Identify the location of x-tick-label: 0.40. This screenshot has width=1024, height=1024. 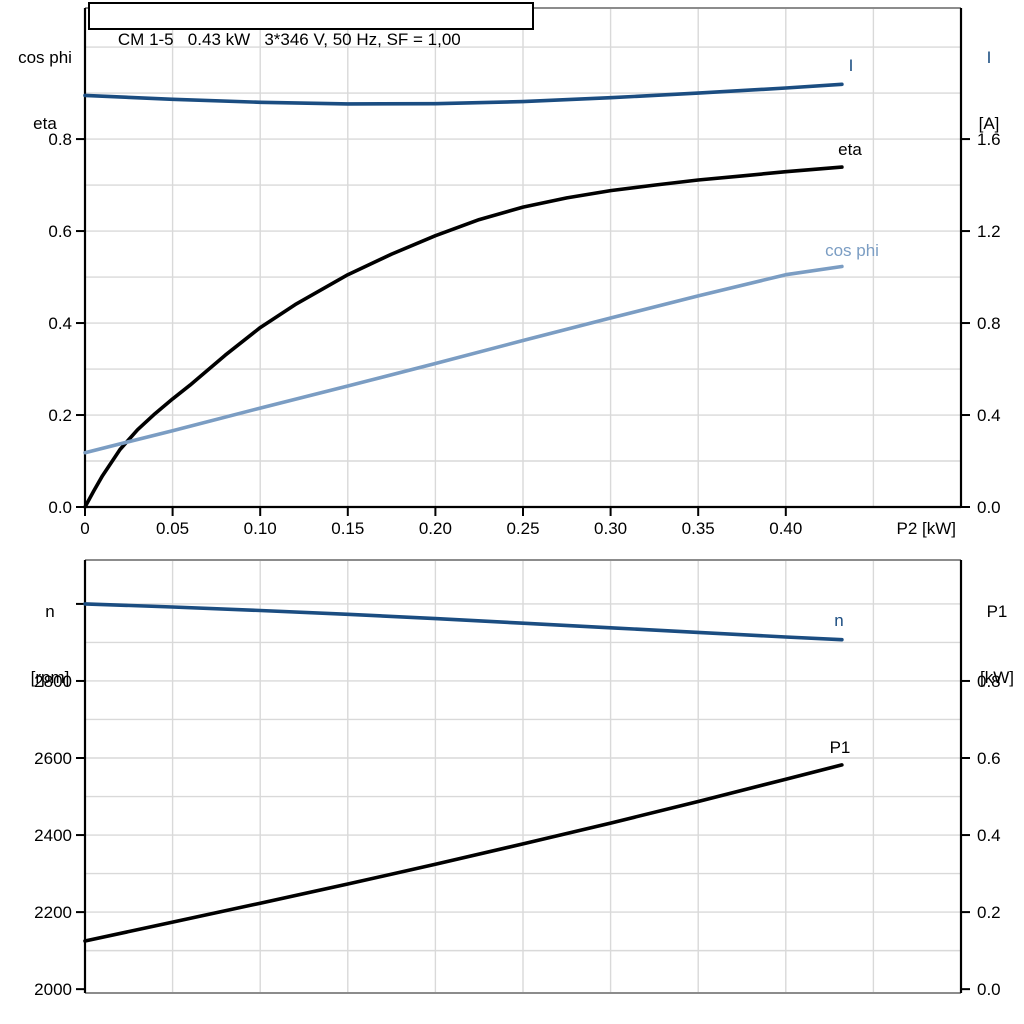
(785, 528).